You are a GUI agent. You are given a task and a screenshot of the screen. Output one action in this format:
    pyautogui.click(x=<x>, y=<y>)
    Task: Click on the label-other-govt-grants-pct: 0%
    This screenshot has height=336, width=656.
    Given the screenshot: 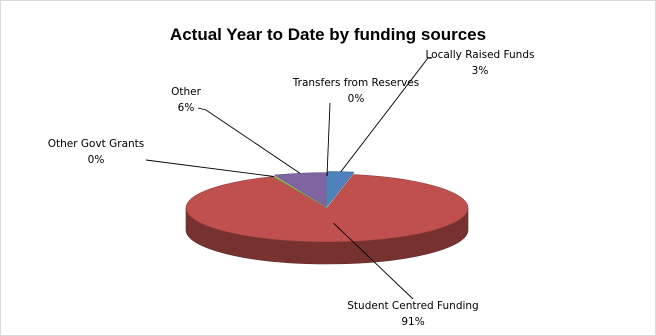 What is the action you would take?
    pyautogui.click(x=96, y=160)
    